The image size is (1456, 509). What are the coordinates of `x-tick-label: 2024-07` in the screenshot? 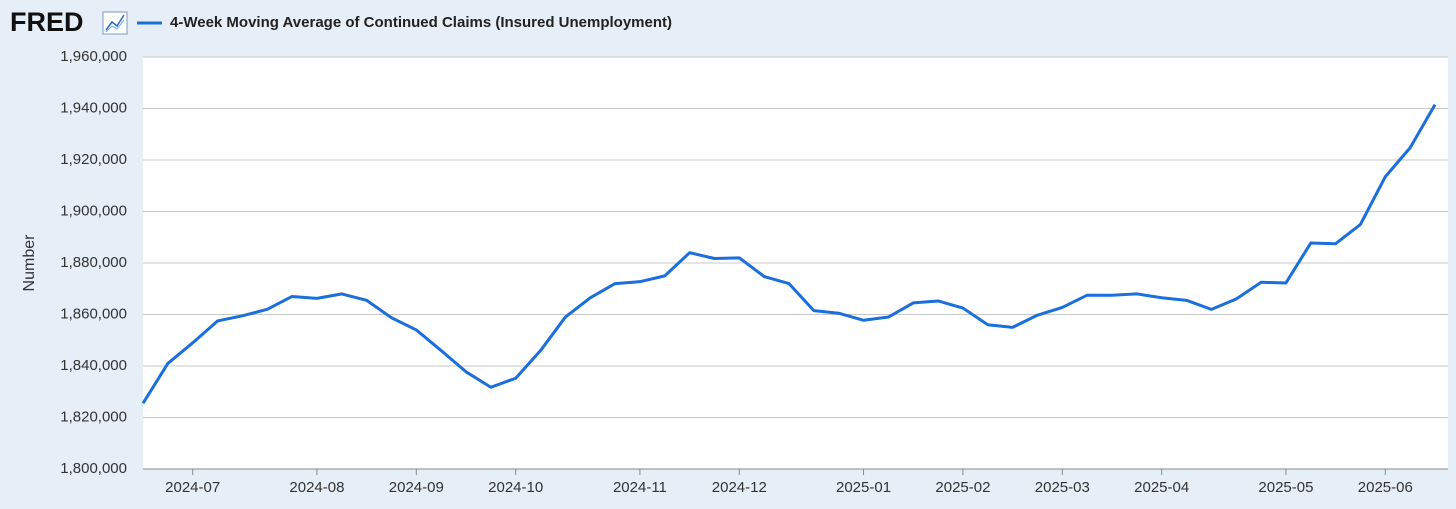 It's located at (192, 487).